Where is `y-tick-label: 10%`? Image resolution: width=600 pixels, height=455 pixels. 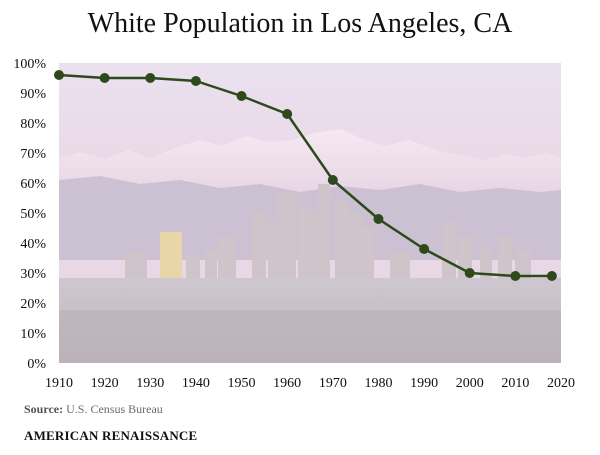
y-tick-label: 10% is located at coordinates (33, 334).